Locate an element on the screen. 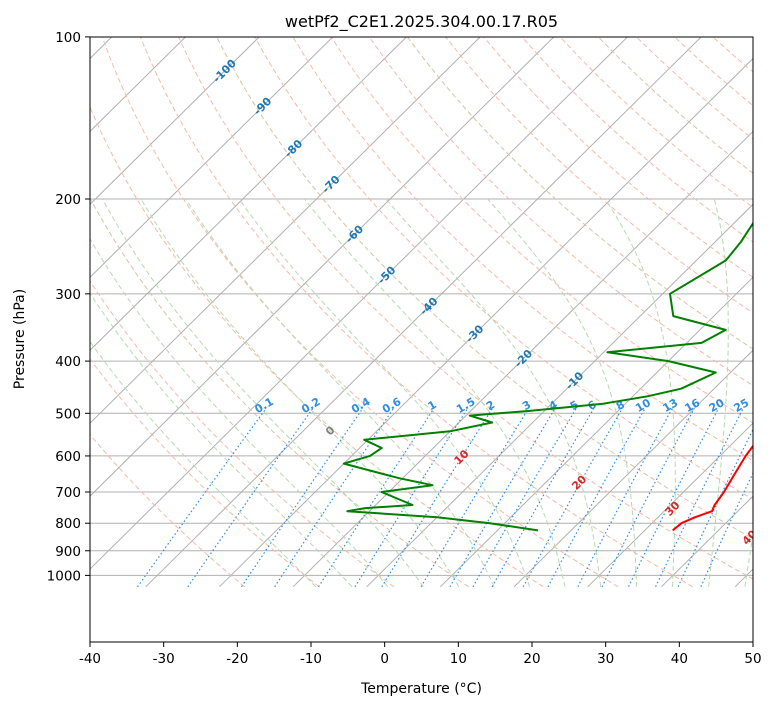  y-tick-label: 300 is located at coordinates (68, 295).